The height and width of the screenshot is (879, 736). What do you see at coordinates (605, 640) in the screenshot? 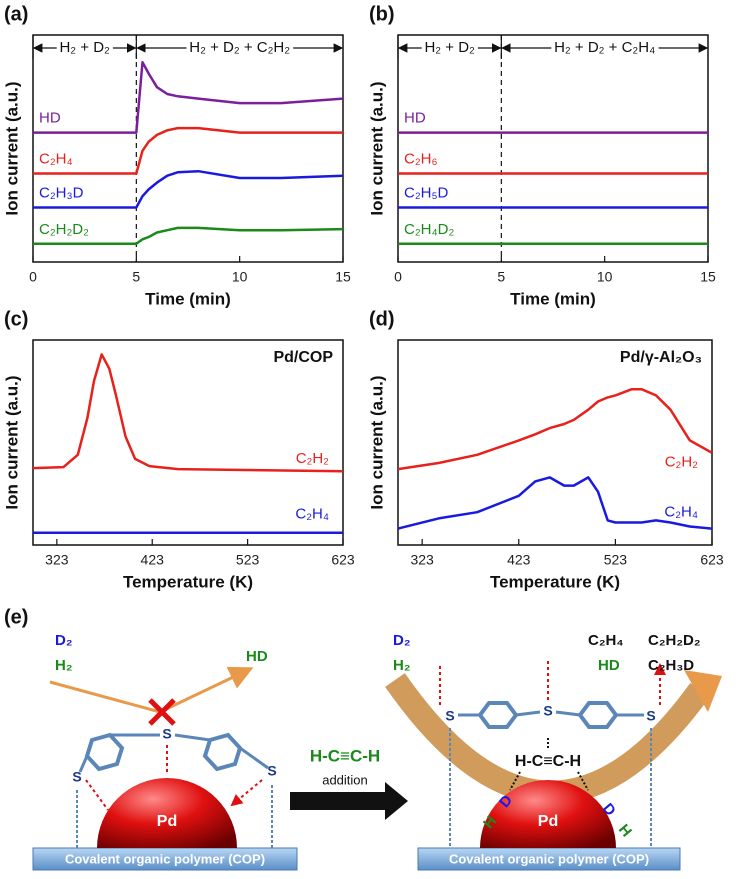
I see `product-label: C₂H₄` at bounding box center [605, 640].